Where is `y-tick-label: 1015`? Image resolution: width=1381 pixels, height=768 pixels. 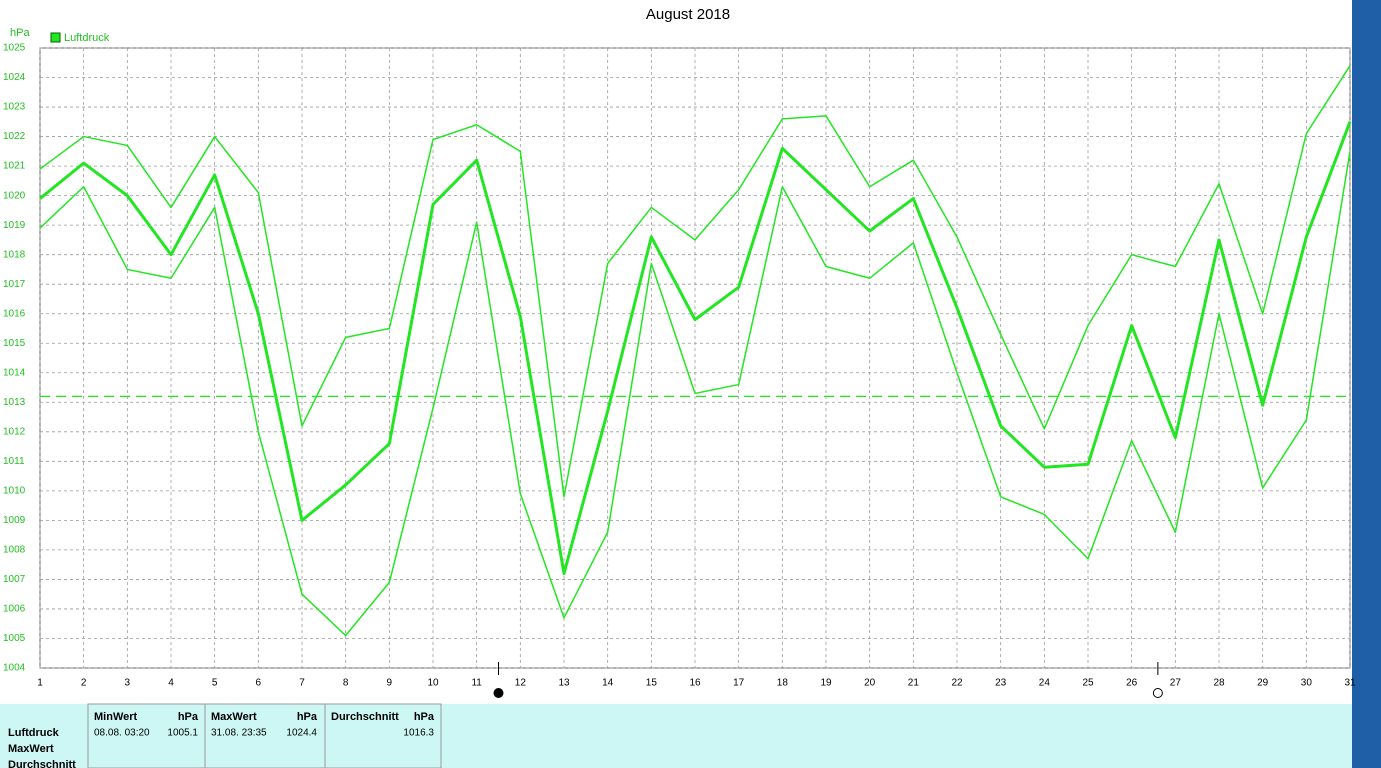
y-tick-label: 1015 is located at coordinates (14, 343).